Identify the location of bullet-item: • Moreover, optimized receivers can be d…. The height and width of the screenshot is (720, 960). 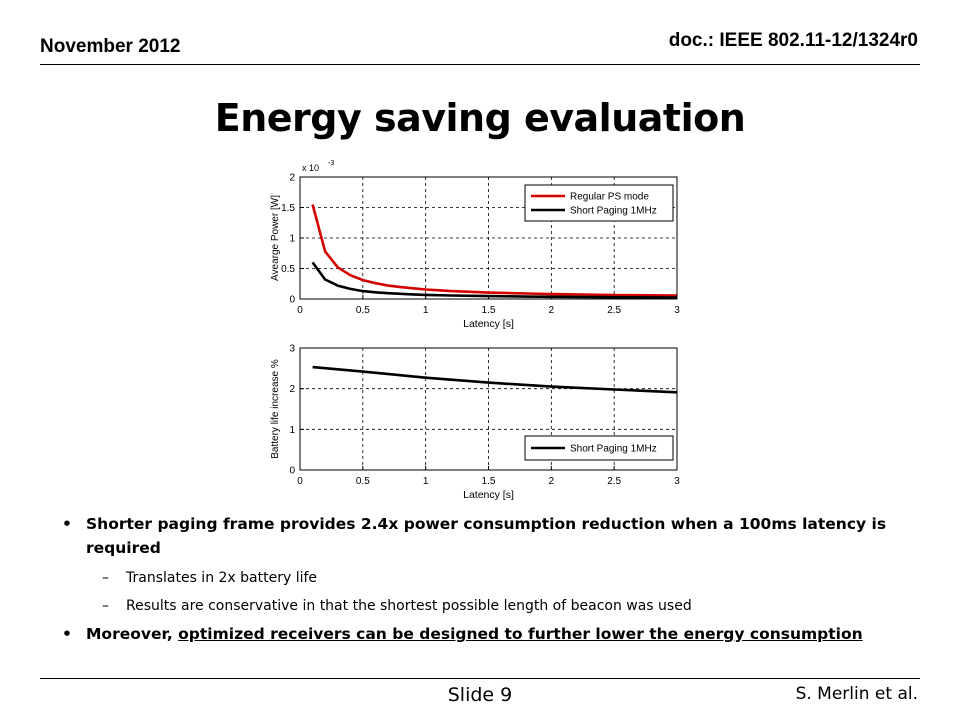
(492, 634).